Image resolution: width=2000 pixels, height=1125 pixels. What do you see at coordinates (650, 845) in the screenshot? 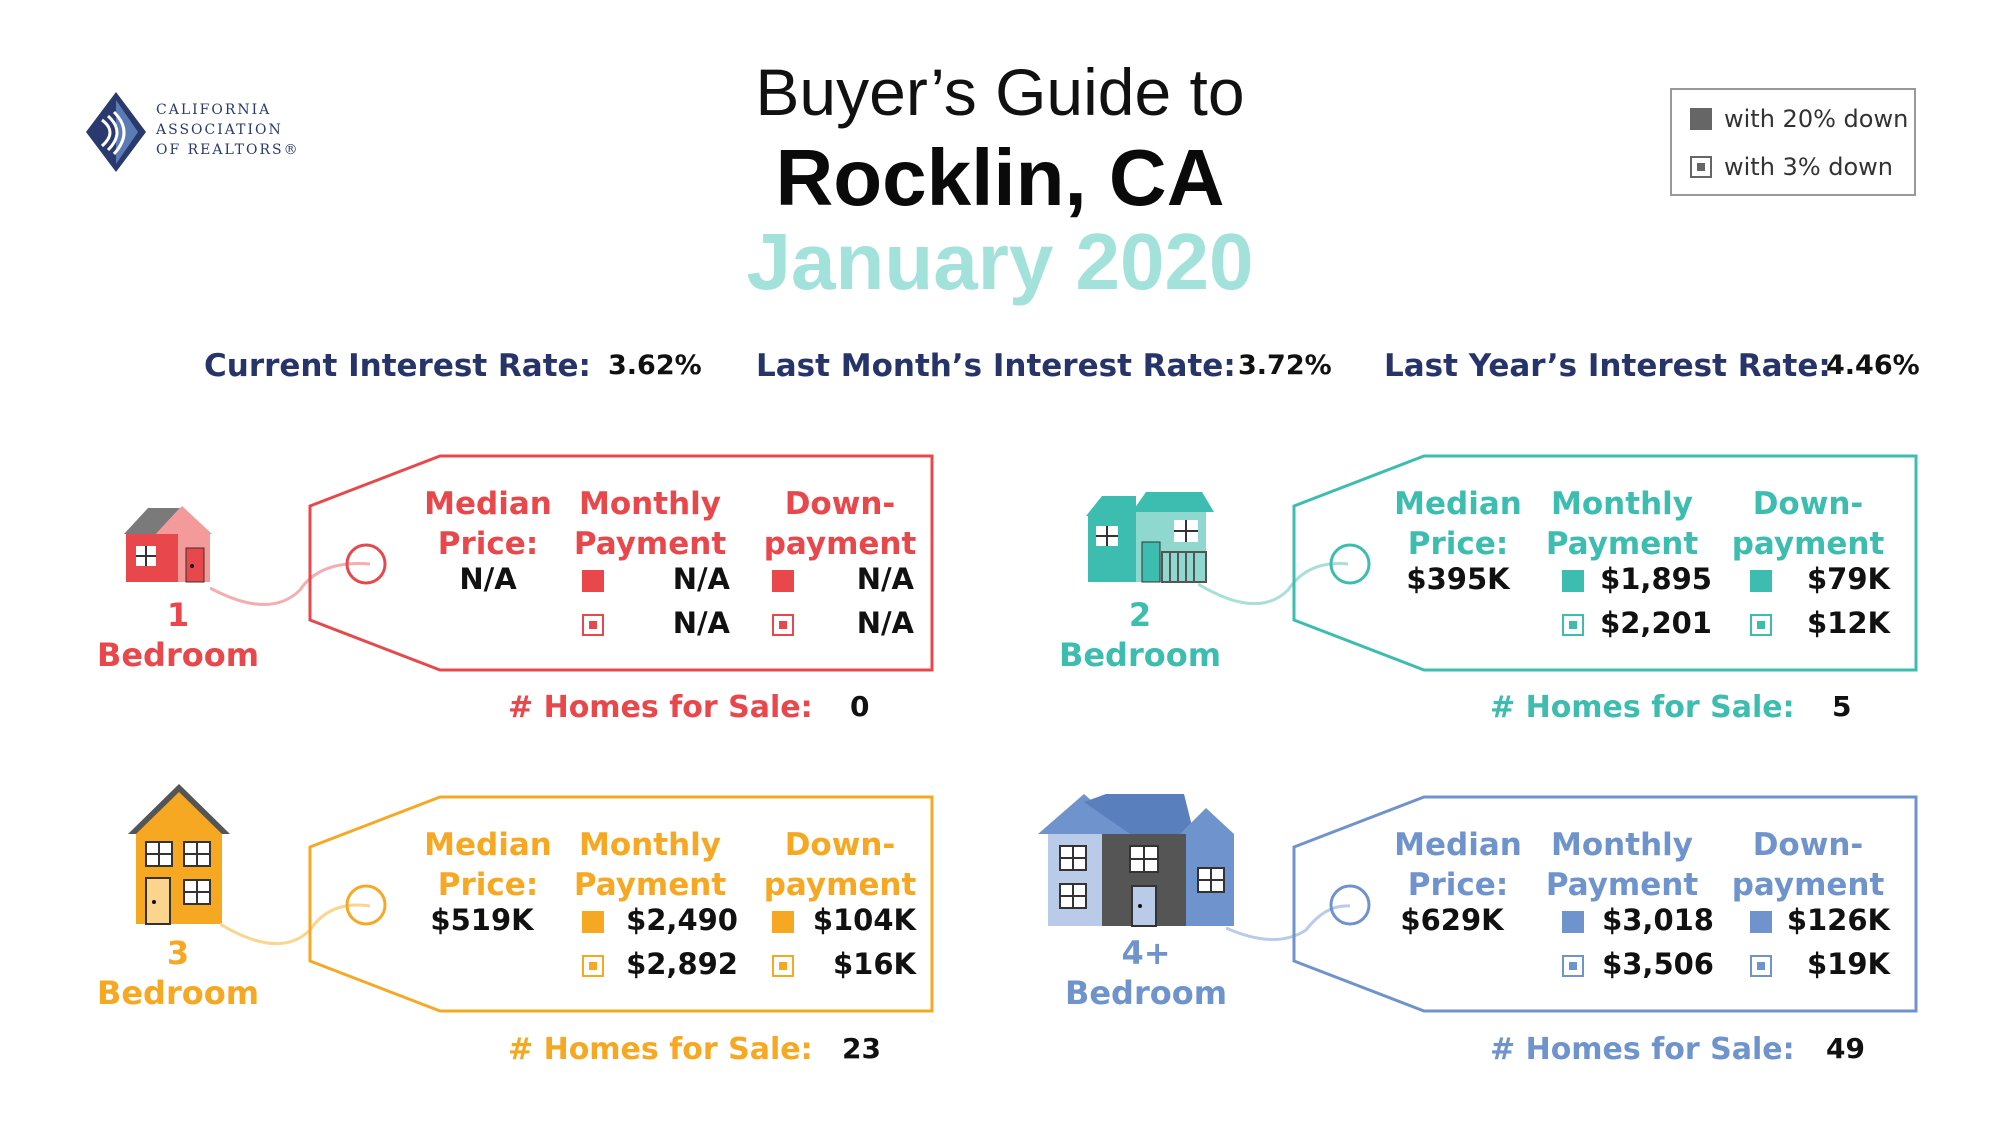
I see `monthly-header-3: Monthly` at bounding box center [650, 845].